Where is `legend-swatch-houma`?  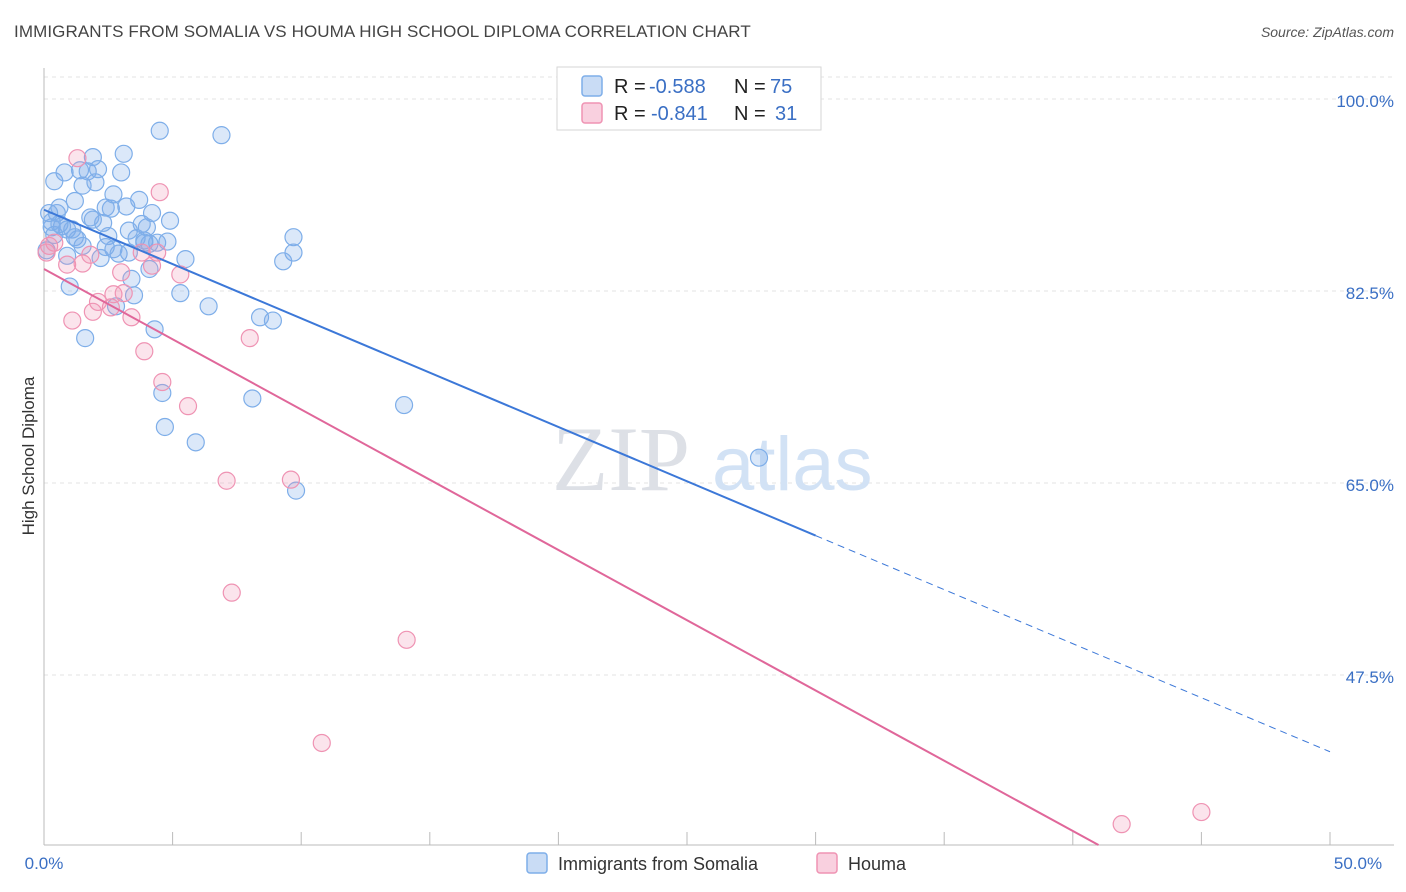 legend-swatch-houma is located at coordinates (592, 113).